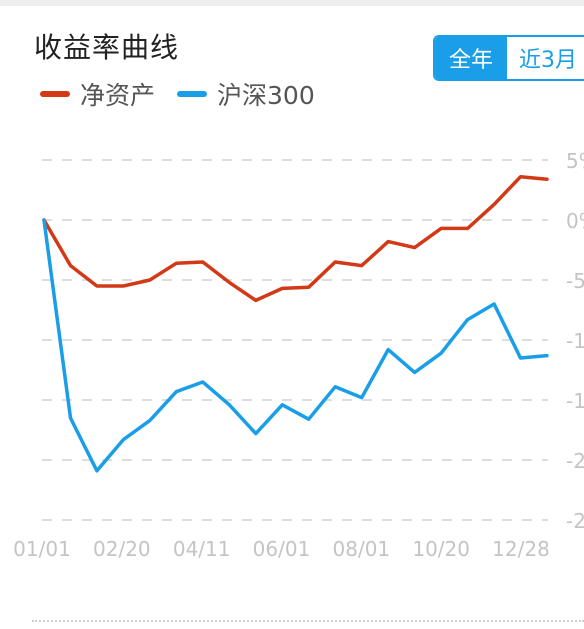  Describe the element at coordinates (308, 621) in the screenshot. I see `bottom-divider` at that location.